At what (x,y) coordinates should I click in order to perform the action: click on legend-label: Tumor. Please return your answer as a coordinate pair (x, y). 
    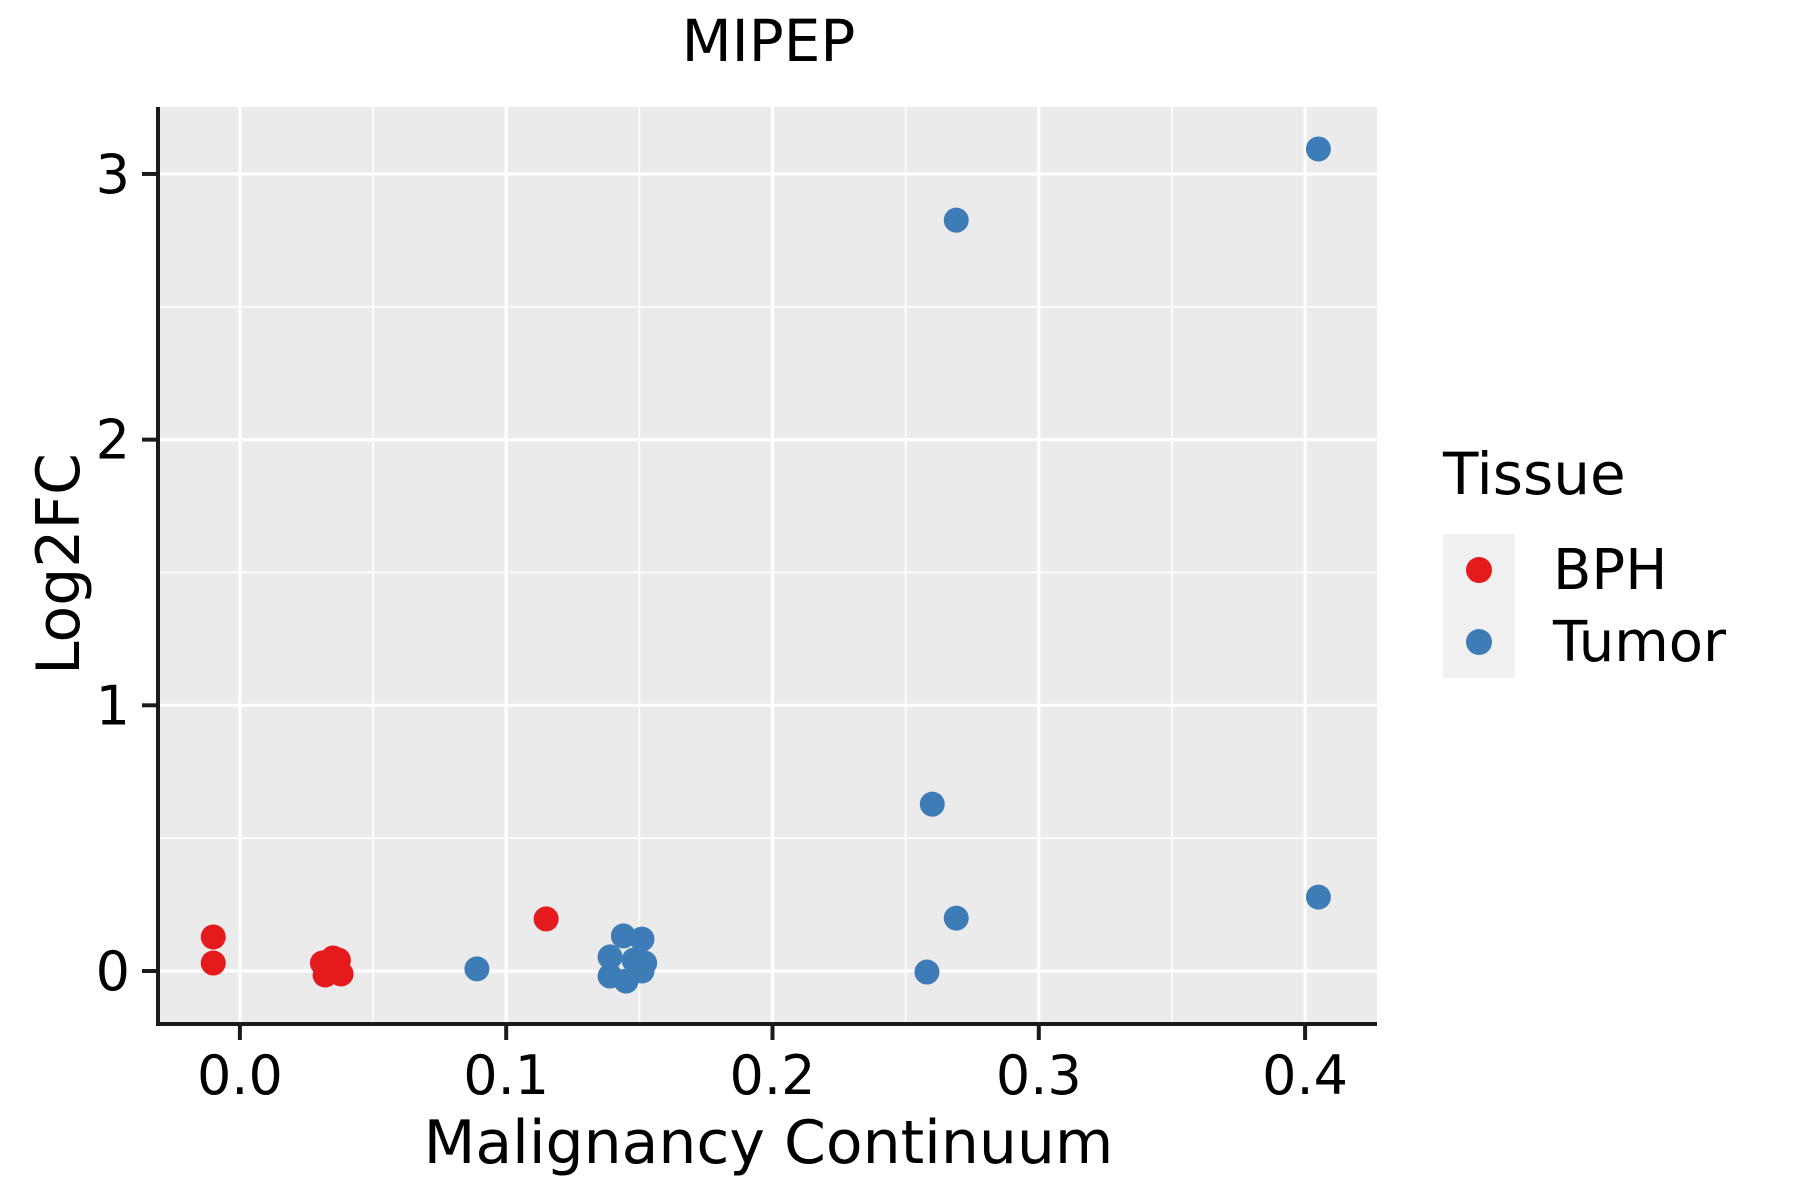
    Looking at the image, I should click on (1640, 642).